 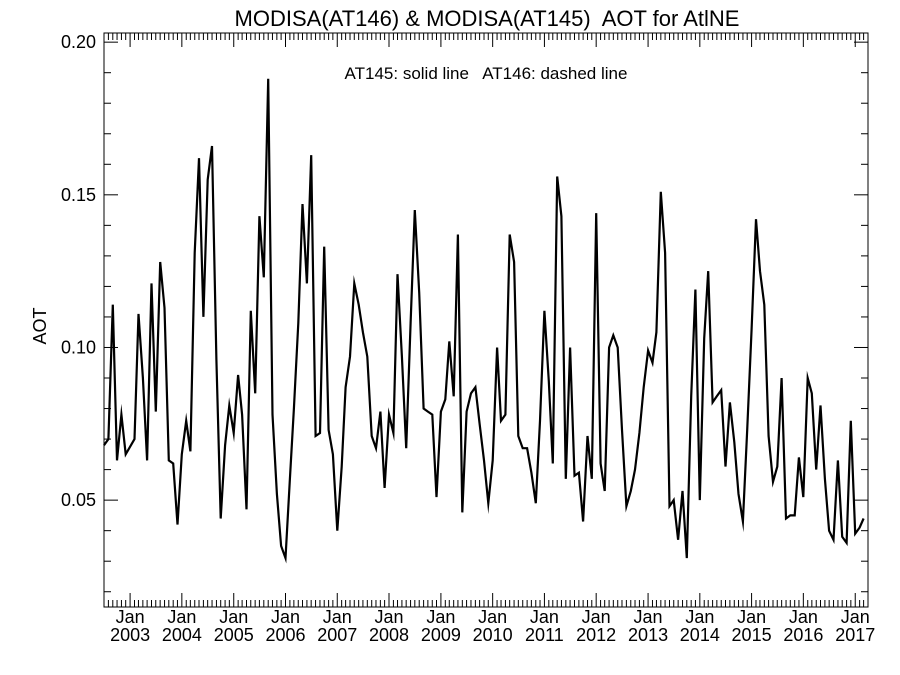 I want to click on y-tick-label: 0.05, so click(x=78, y=500).